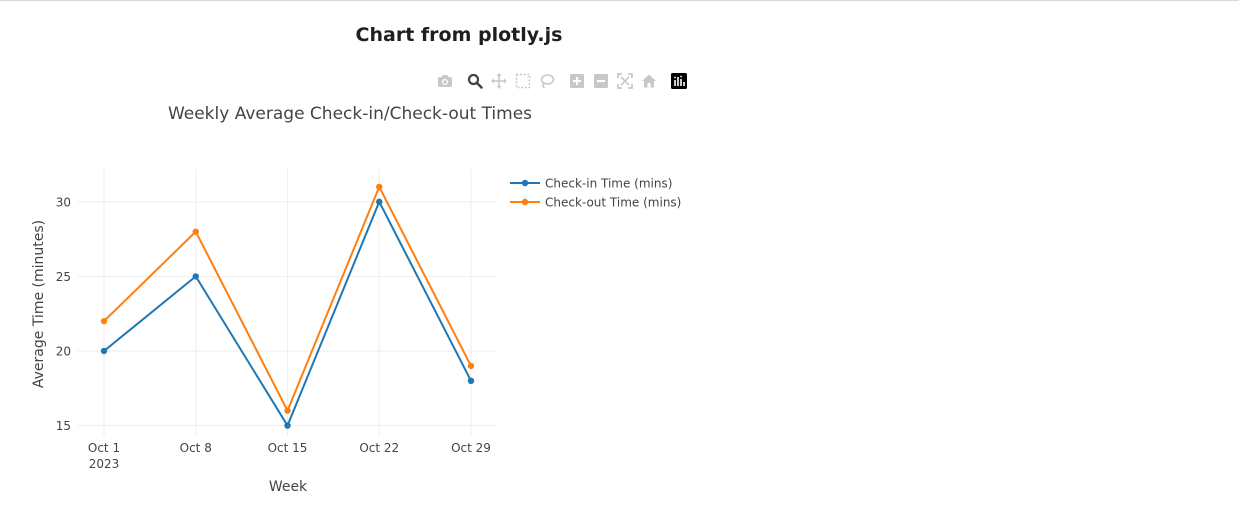  Describe the element at coordinates (104, 448) in the screenshot. I see `x-tick-label: Oct 1` at that location.